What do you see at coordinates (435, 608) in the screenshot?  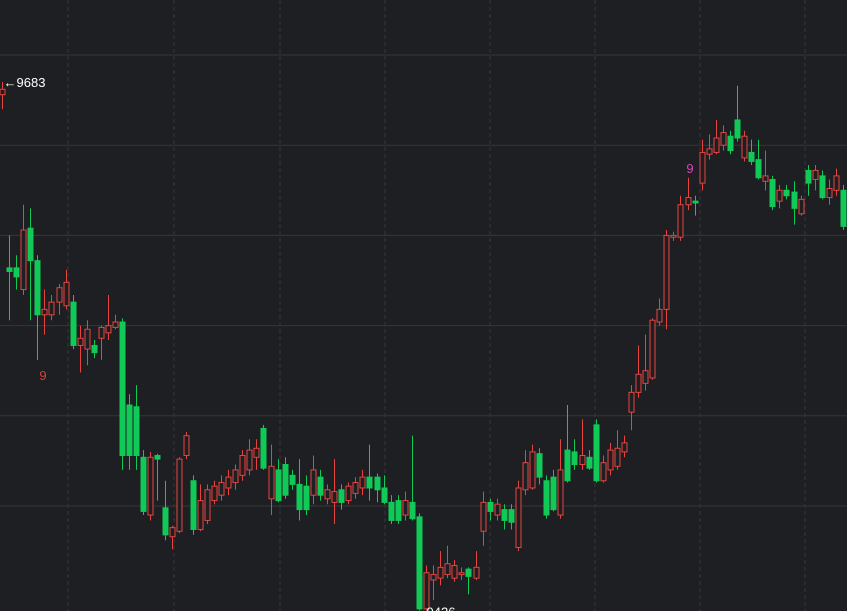 I see `annotation: ←9426` at bounding box center [435, 608].